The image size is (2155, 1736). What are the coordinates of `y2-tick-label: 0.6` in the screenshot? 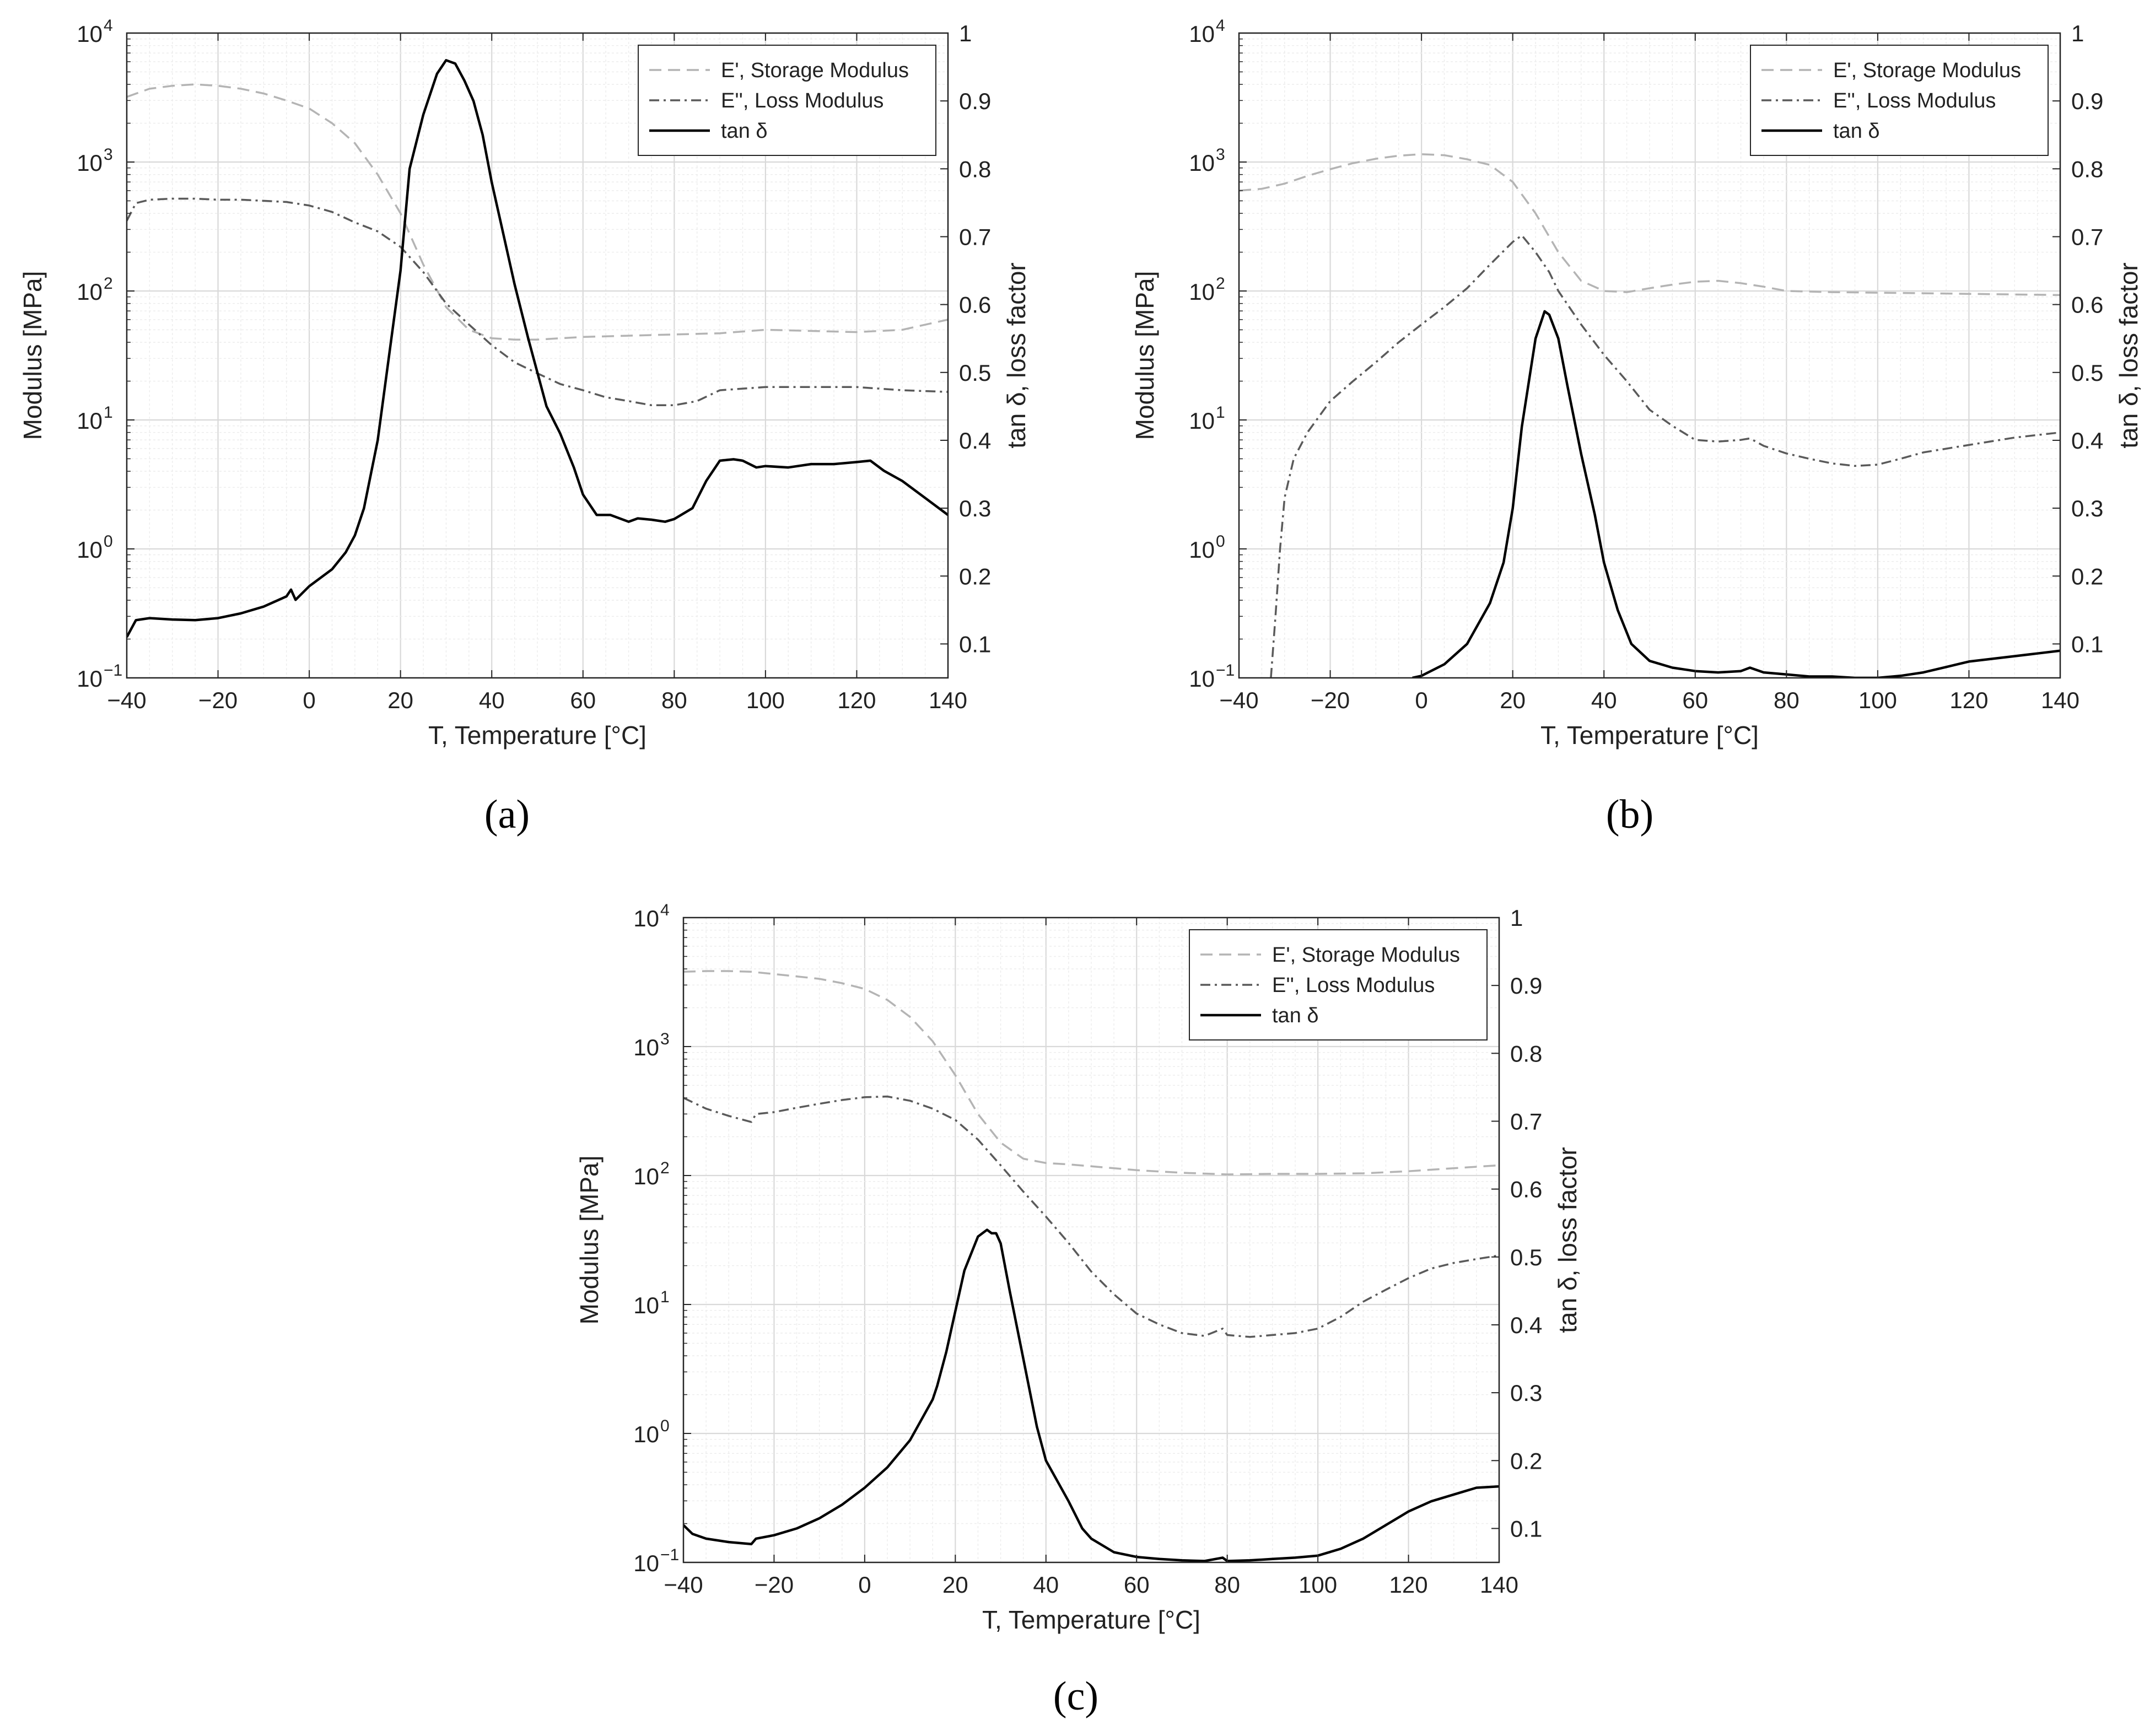 It's located at (975, 305).